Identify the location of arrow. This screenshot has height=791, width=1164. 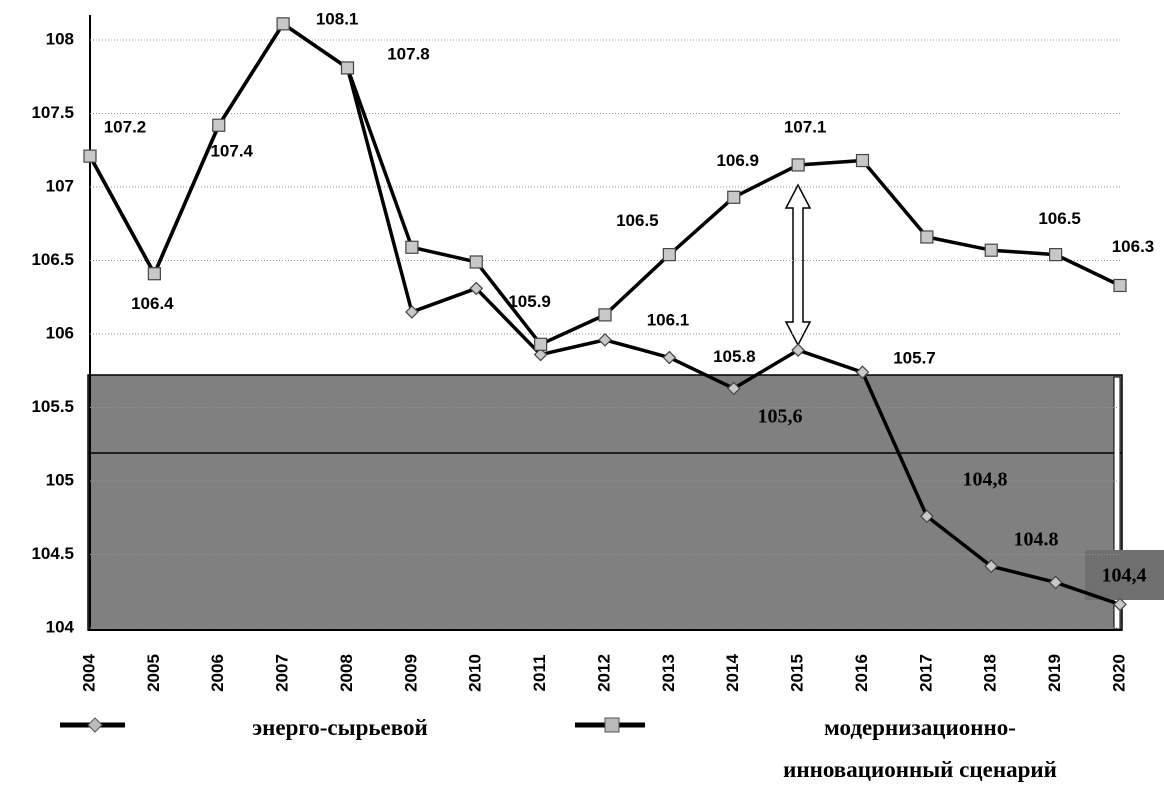
(798, 265).